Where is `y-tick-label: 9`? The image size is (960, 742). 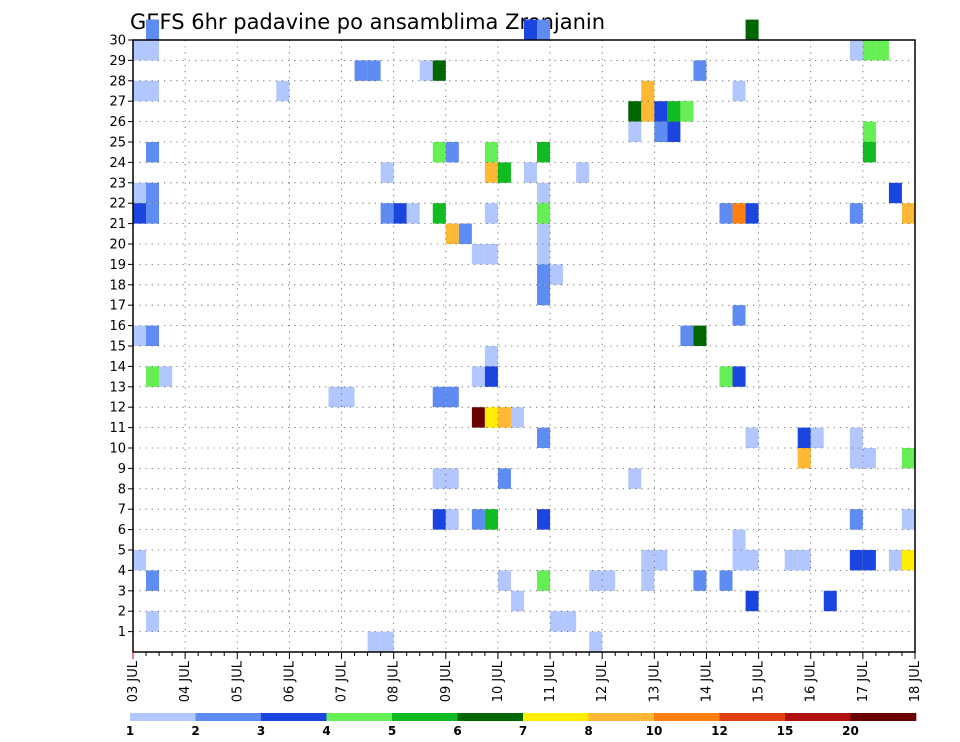
y-tick-label: 9 is located at coordinates (122, 469).